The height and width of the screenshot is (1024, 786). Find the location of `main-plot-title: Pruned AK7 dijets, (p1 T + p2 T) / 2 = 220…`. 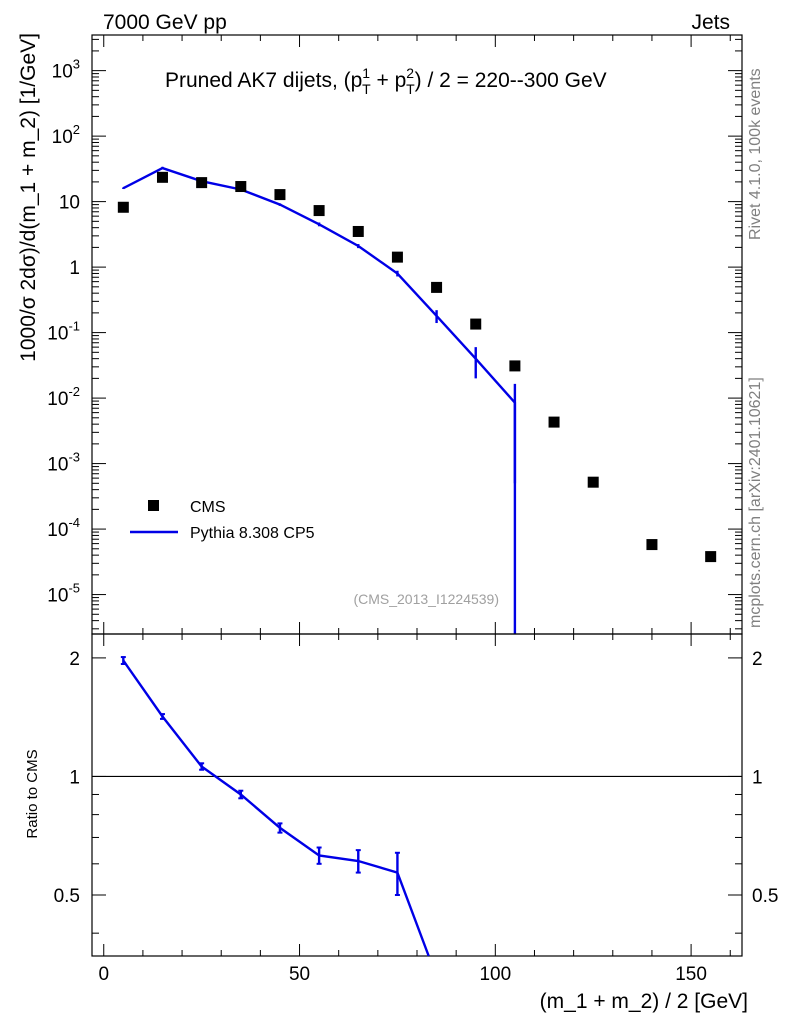

main-plot-title: Pruned AK7 dijets, (p1 T + p2 T) / 2 = 220… is located at coordinates (386, 81).